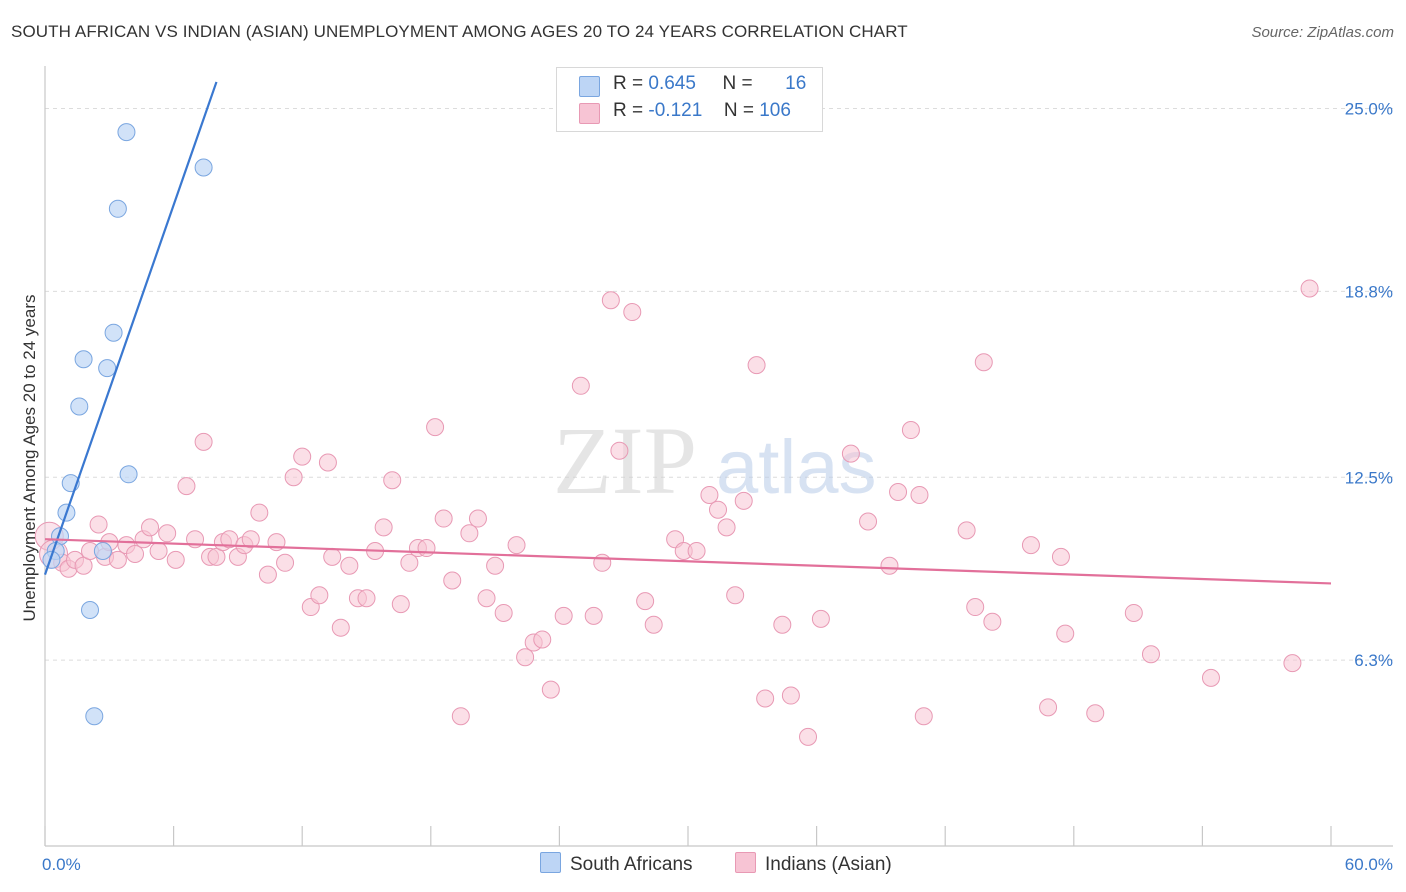 The image size is (1406, 892). What do you see at coordinates (688, 561) in the screenshot?
I see `indian-asian-trend-line` at bounding box center [688, 561].